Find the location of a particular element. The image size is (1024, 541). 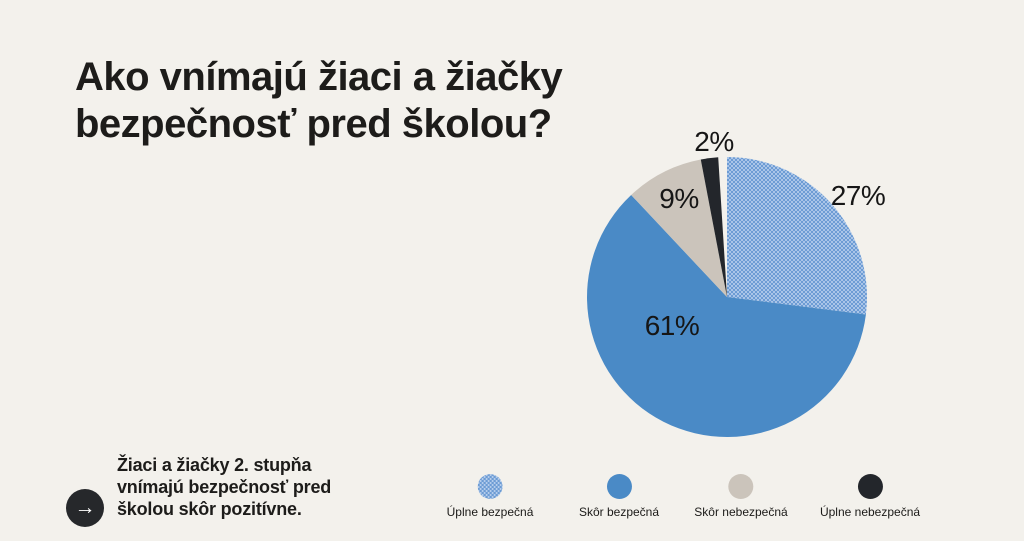

legend-label: Skôr bezpečná is located at coordinates (619, 512).